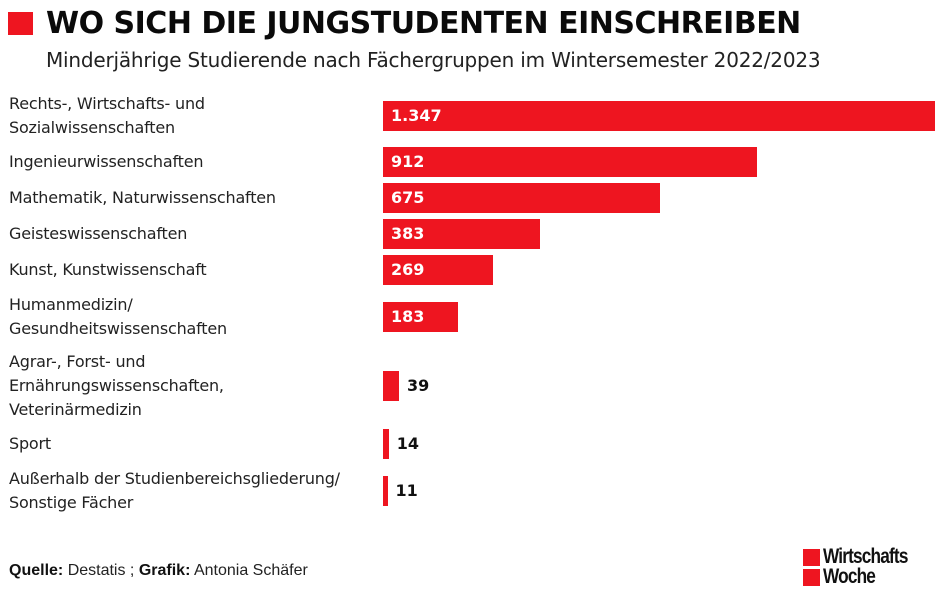 The height and width of the screenshot is (607, 951). I want to click on category-label: Mathematik, Naturwissenschaften, so click(195, 198).